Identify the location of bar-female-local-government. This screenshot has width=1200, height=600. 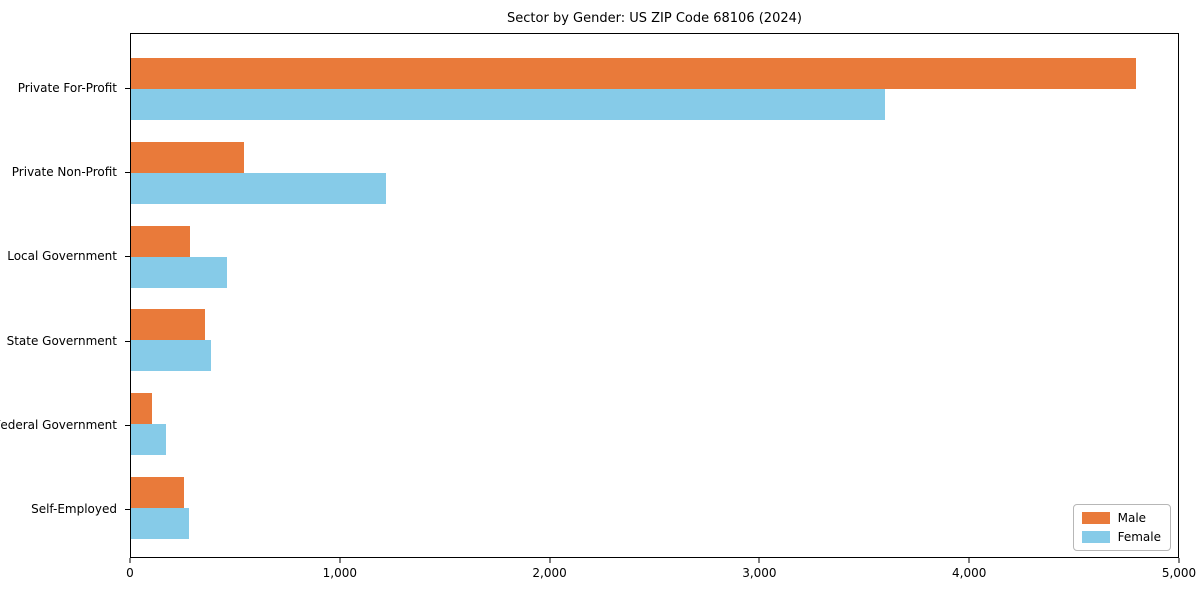
(179, 272).